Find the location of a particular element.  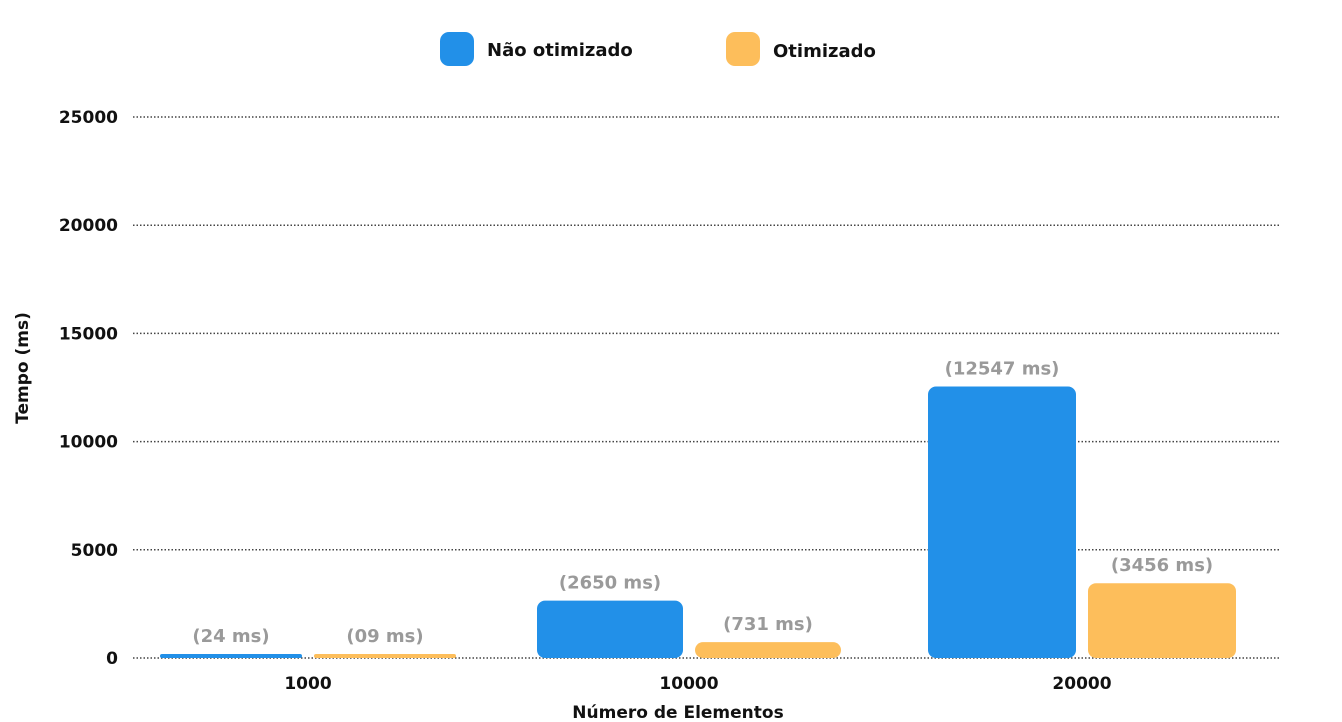

x-tick-label-20000: 20000 is located at coordinates (1081, 684).